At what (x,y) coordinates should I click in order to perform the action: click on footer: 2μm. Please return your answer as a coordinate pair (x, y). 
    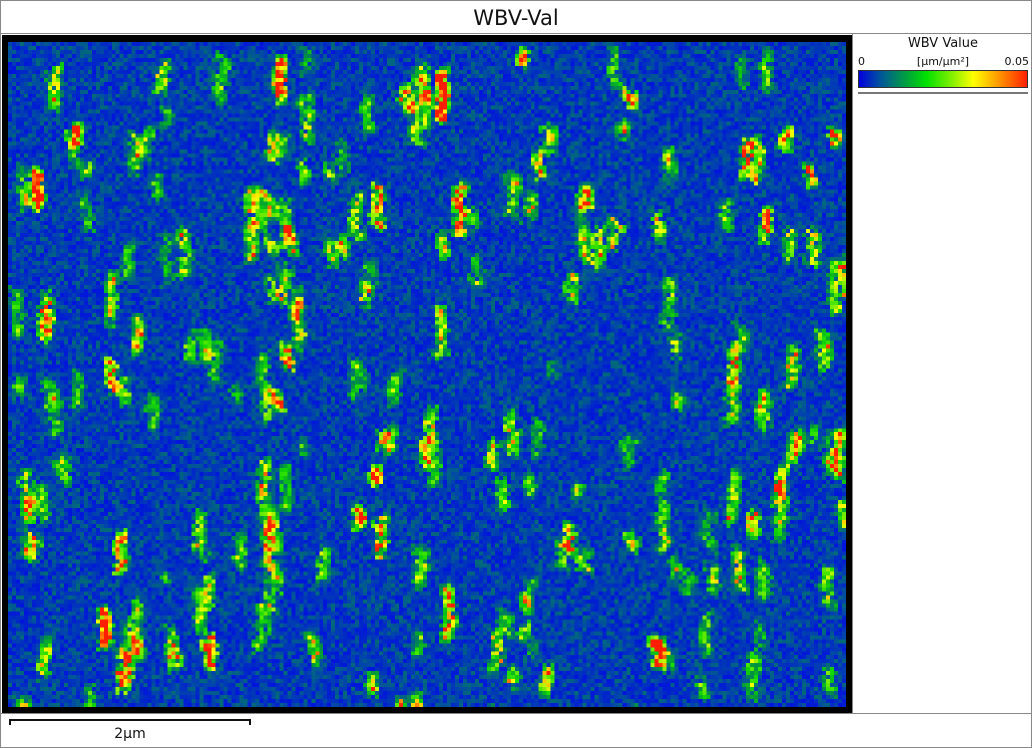
    Looking at the image, I should click on (516, 730).